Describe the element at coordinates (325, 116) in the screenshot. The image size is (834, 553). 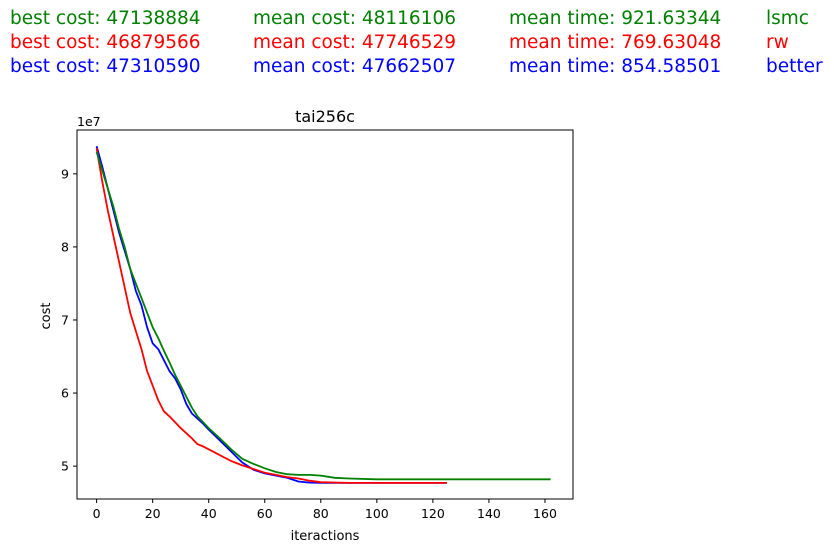
I see `chart-title: tai256c` at that location.